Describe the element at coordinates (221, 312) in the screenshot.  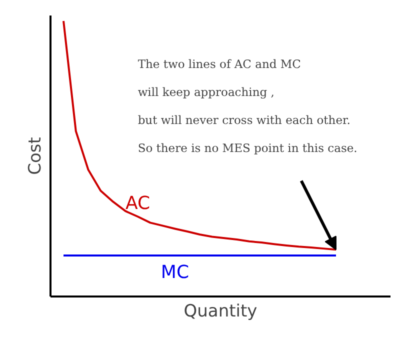
I see `x-axis-title: Quantity` at that location.